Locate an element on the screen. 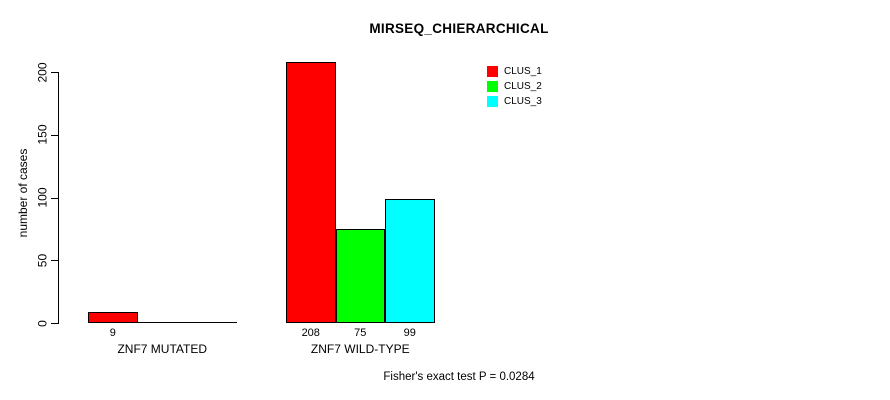 This screenshot has width=890, height=400. y-tick-label: 100 is located at coordinates (42, 197).